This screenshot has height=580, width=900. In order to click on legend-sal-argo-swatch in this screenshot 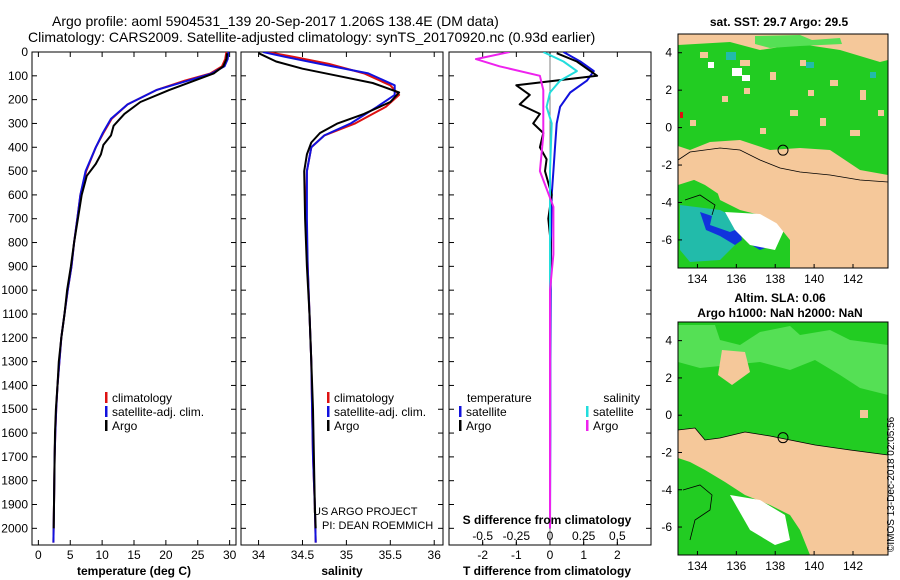, I will do `click(587, 425)`.